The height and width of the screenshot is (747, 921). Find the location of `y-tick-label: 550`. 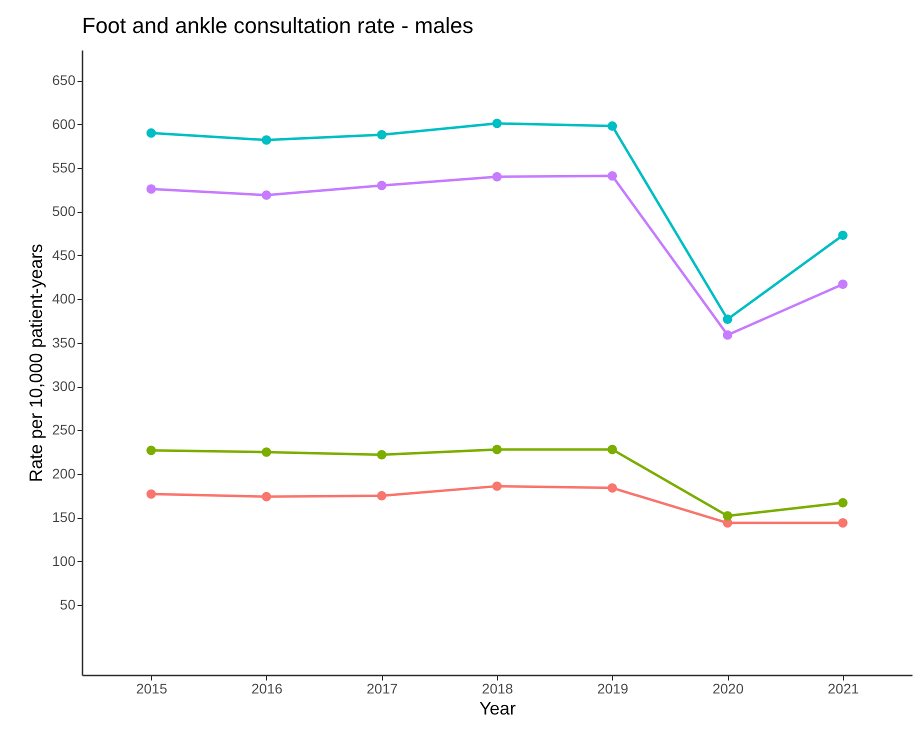

y-tick-label: 550 is located at coordinates (64, 168).